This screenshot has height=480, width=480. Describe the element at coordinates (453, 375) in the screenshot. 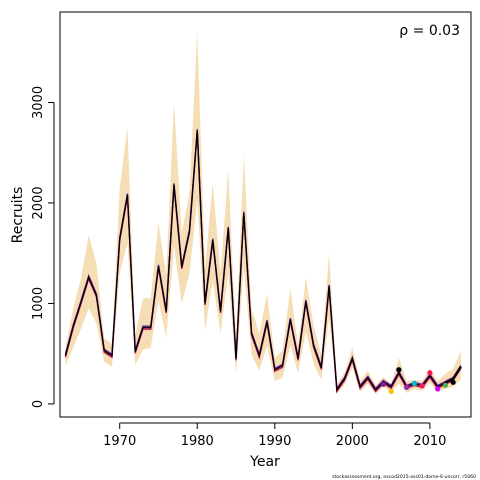

I see `series-tail` at that location.